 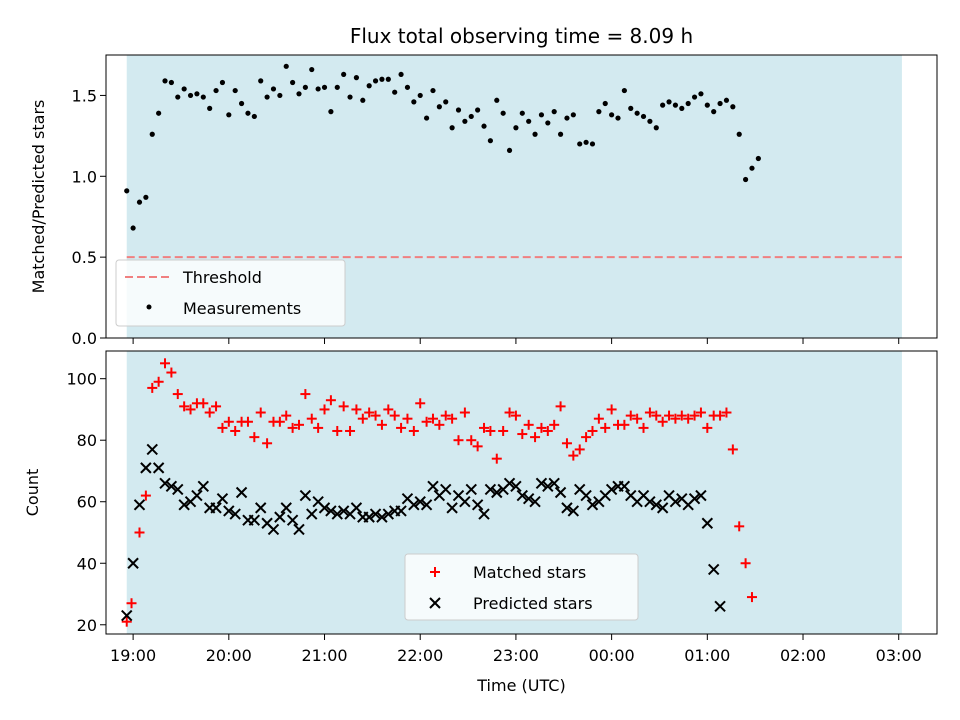 I want to click on legend-plus-marker, so click(x=435, y=572).